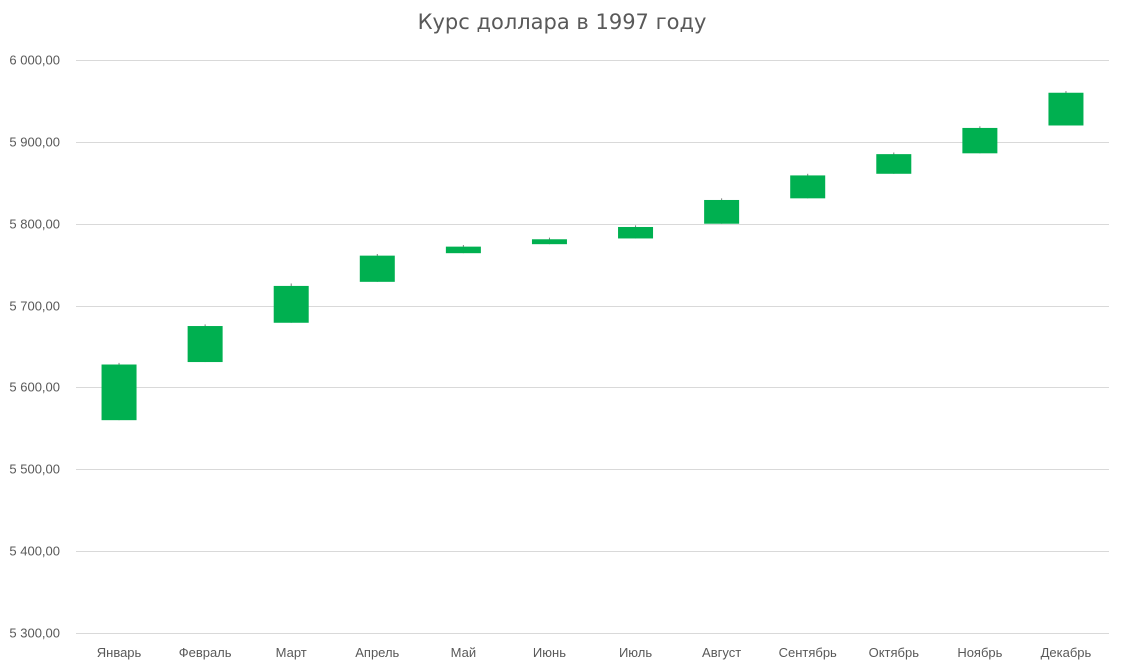 The image size is (1124, 670). Describe the element at coordinates (635, 652) in the screenshot. I see `x-tick-label: Июль` at that location.